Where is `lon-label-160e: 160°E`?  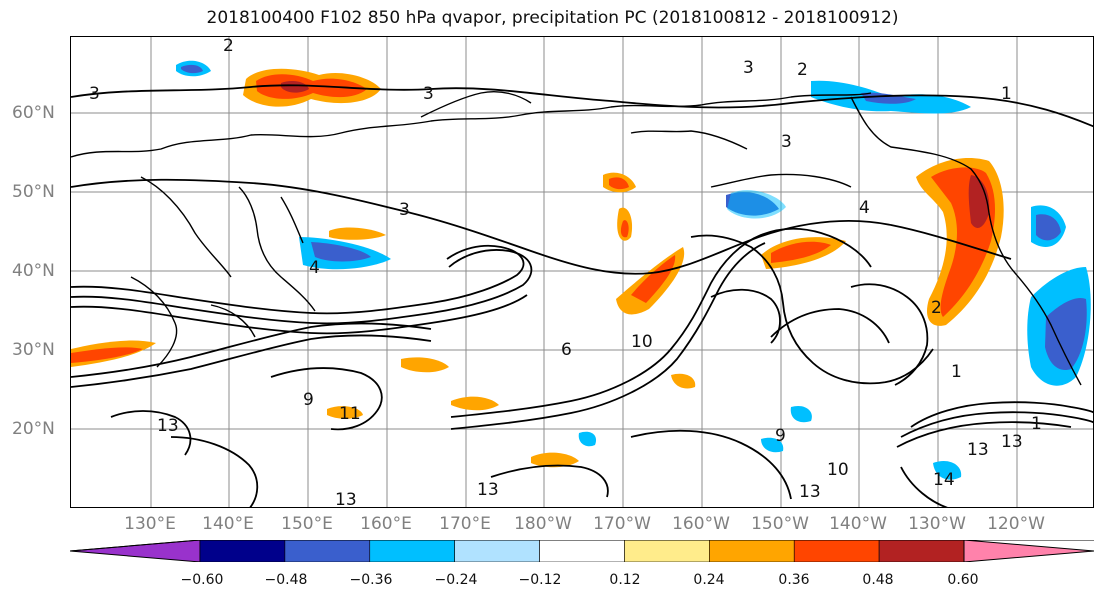 lon-label-160e: 160°E is located at coordinates (386, 524).